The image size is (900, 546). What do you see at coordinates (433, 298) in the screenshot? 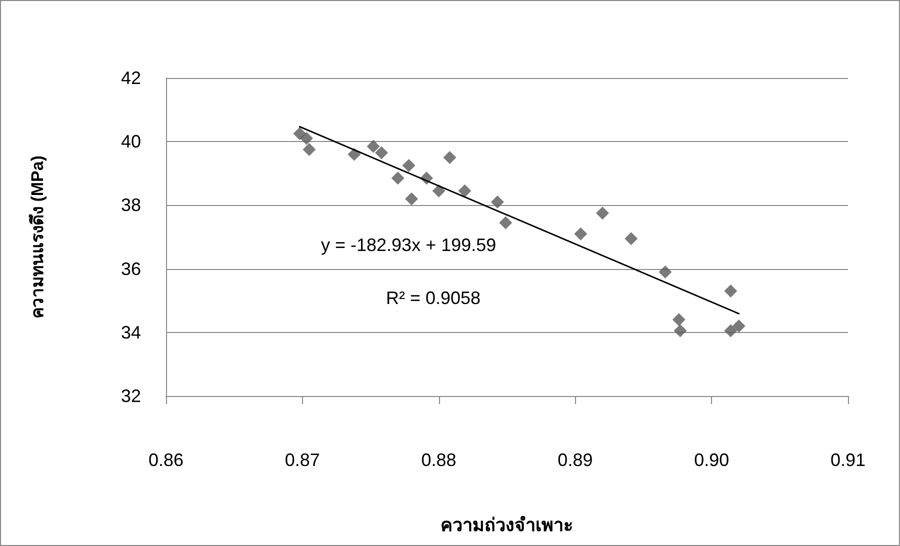
I see `annotation: R² = 0.9058` at bounding box center [433, 298].